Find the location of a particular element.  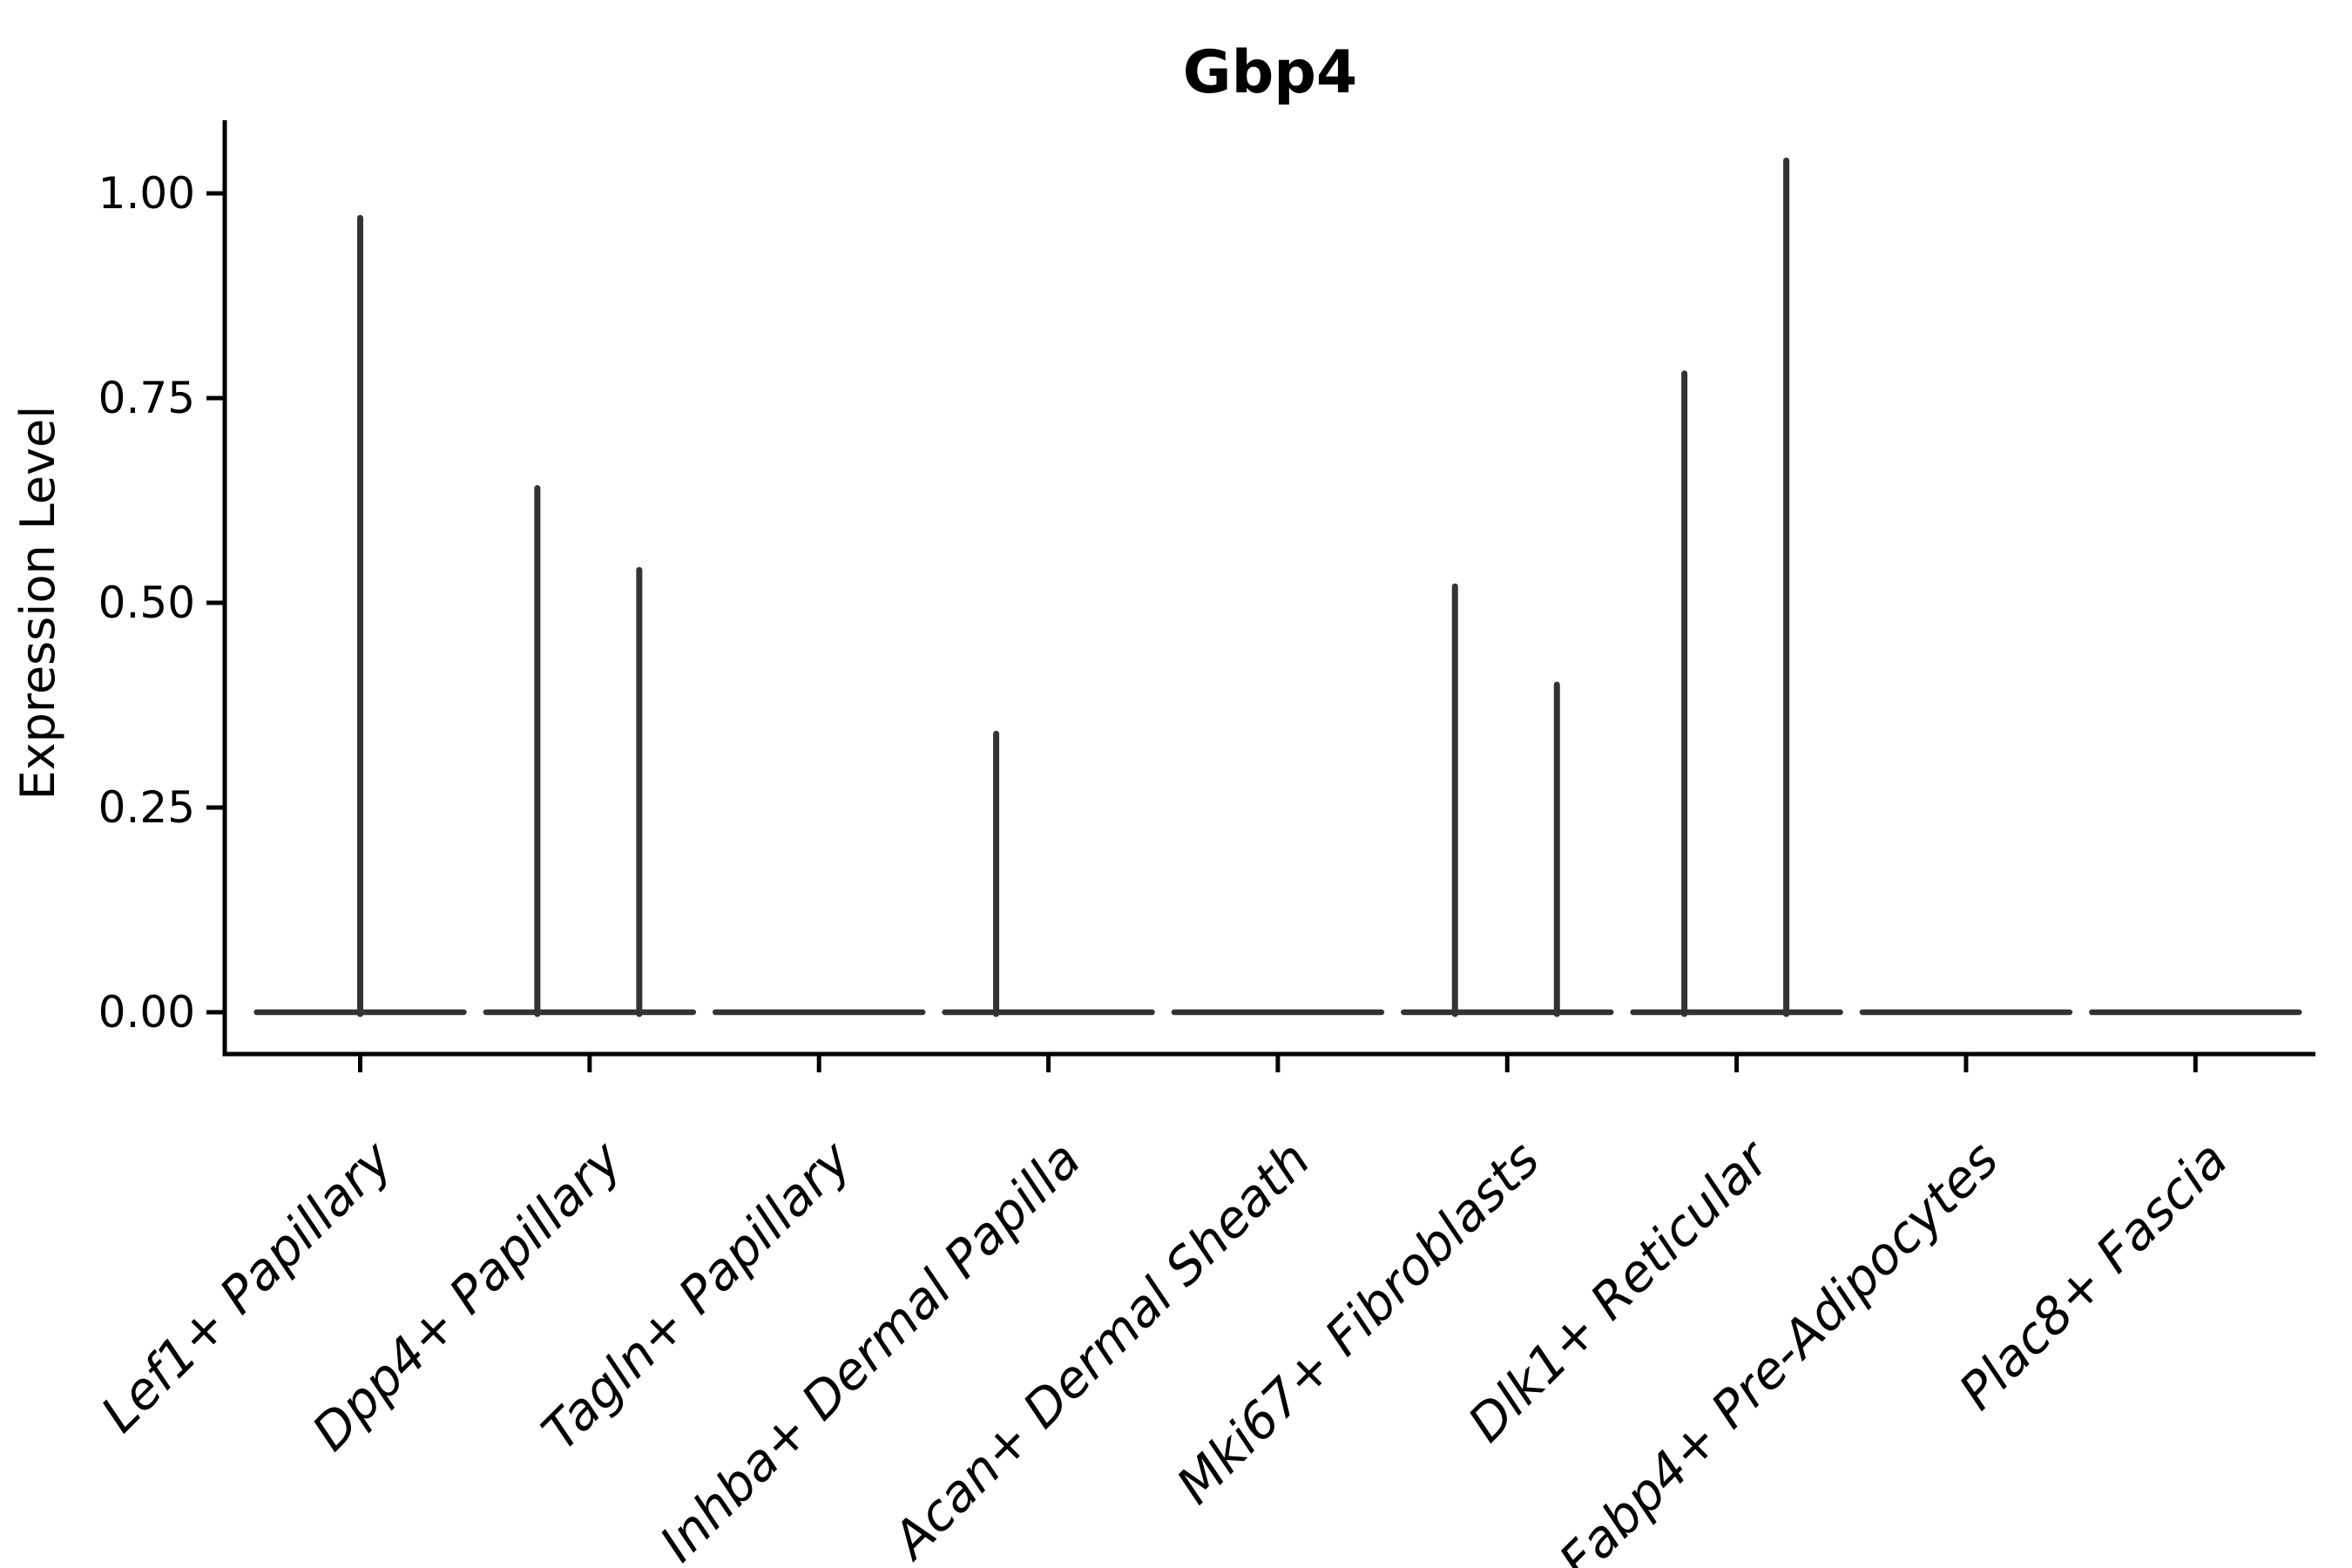

y-tick-label: 1.00 is located at coordinates (146, 193).